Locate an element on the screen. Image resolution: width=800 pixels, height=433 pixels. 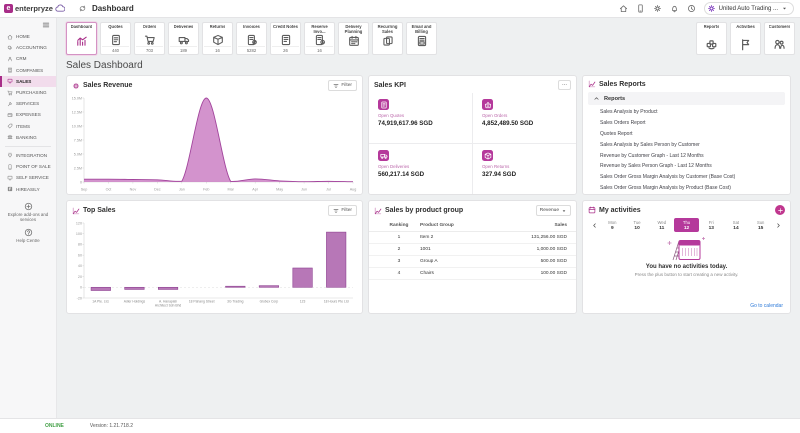
chevron-right-icon is located at coordinates (778, 225).